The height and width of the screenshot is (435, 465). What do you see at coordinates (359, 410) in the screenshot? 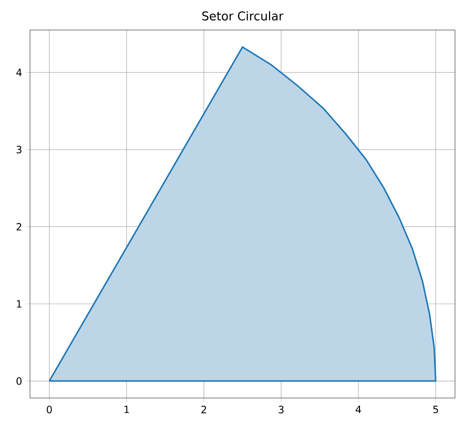
I see `x-tick-label: 4` at bounding box center [359, 410].